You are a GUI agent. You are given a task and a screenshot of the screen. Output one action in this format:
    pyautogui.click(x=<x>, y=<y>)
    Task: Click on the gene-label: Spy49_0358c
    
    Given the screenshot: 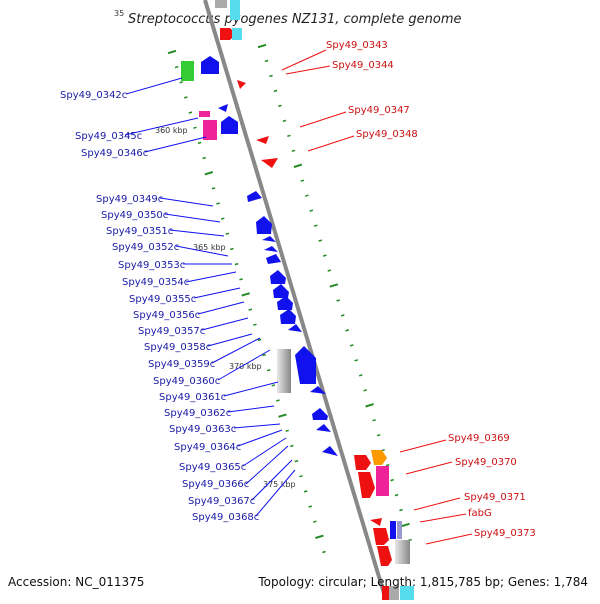 What is the action you would take?
    pyautogui.click(x=177, y=347)
    